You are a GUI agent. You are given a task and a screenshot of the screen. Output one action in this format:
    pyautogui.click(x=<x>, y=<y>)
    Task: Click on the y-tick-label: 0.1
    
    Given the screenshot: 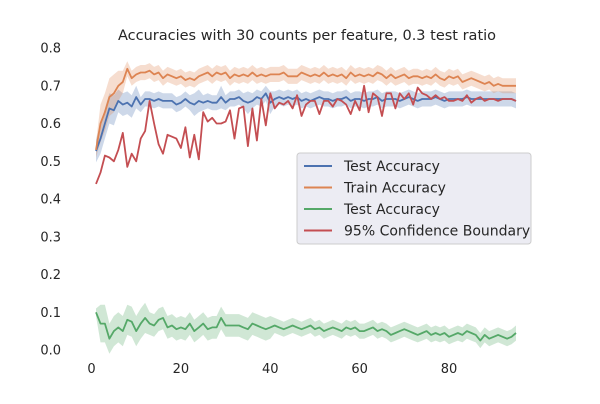 What is the action you would take?
    pyautogui.click(x=50, y=313)
    